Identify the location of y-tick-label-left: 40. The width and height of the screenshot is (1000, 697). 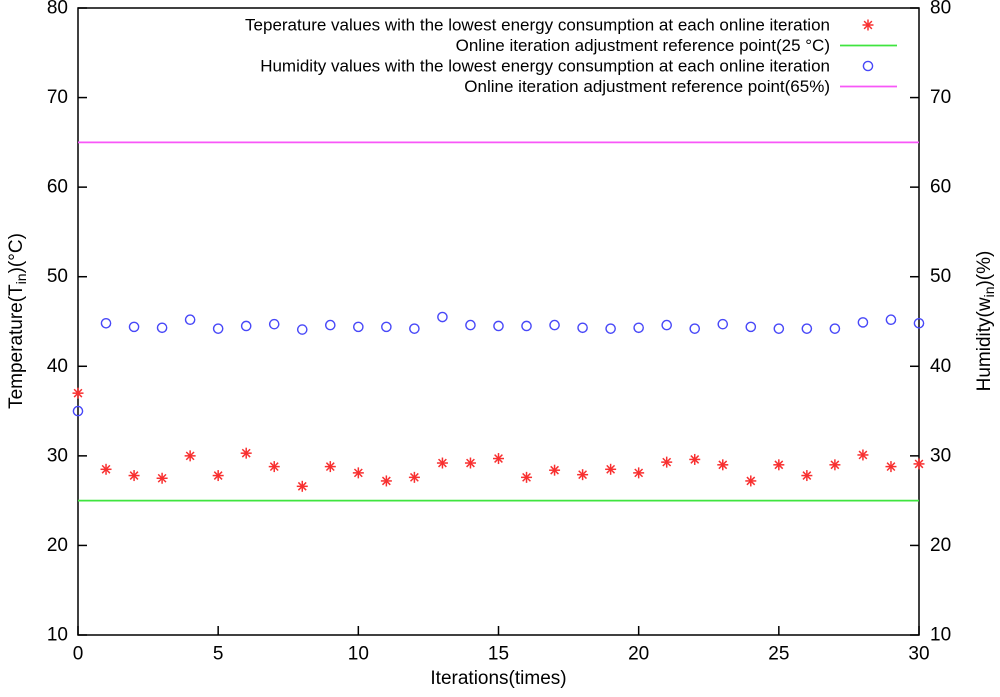
(57, 366).